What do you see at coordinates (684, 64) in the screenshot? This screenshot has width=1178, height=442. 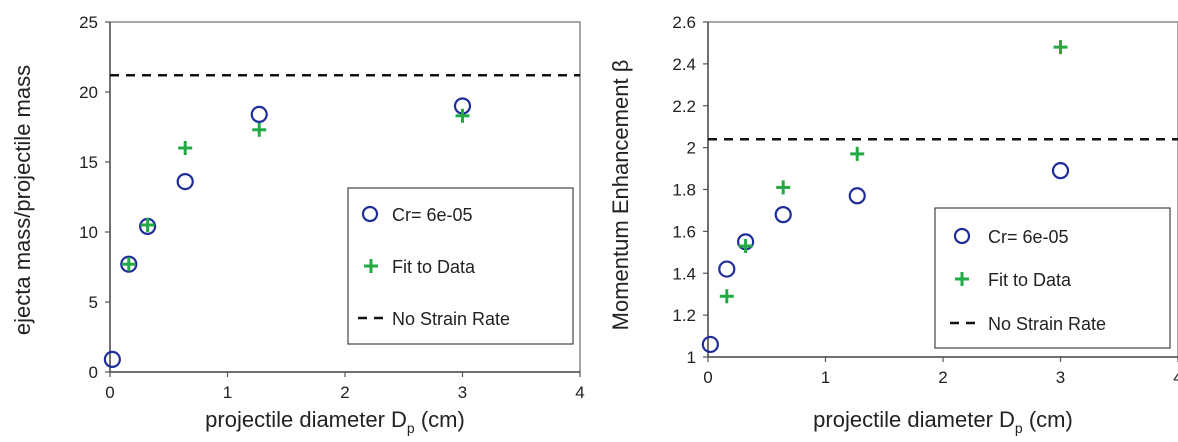 I see `y-tick-label: 2.4` at bounding box center [684, 64].